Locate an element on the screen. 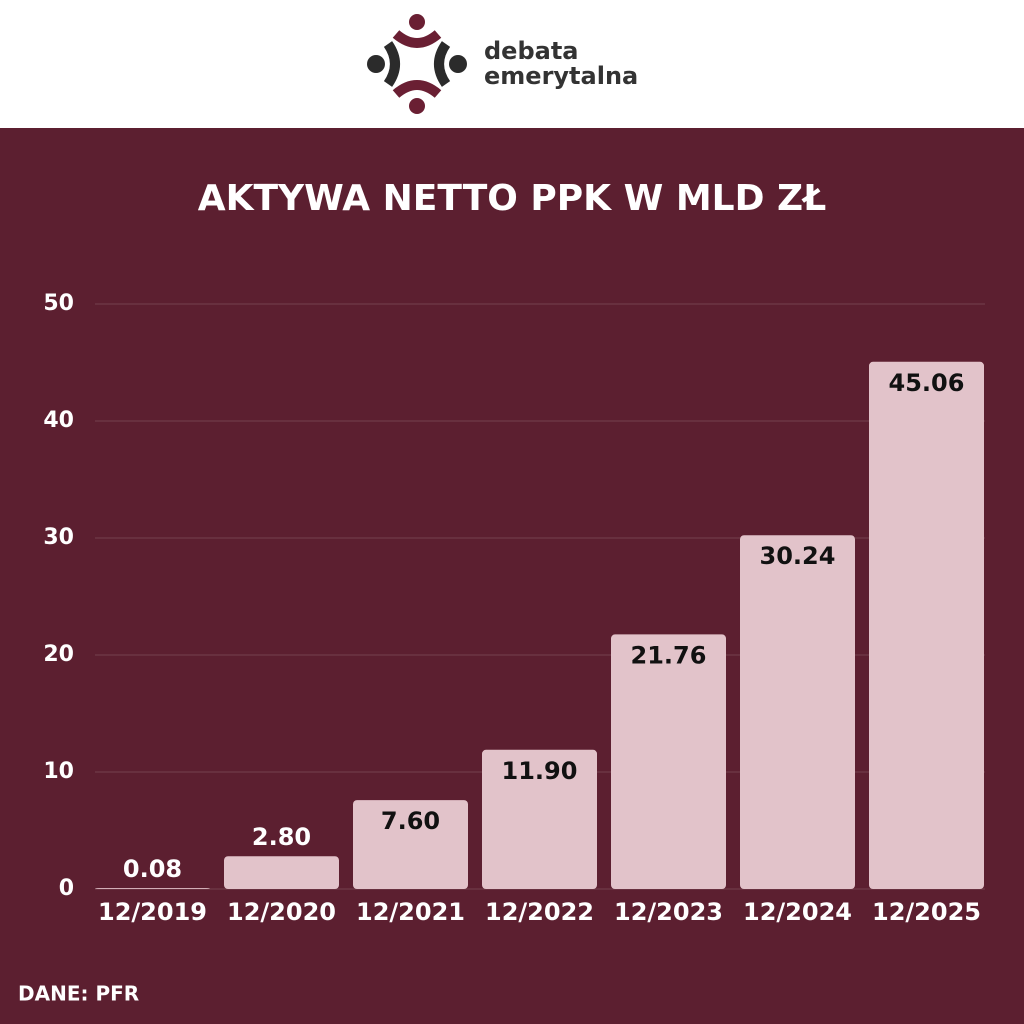  value-label: 45.06 is located at coordinates (927, 383).